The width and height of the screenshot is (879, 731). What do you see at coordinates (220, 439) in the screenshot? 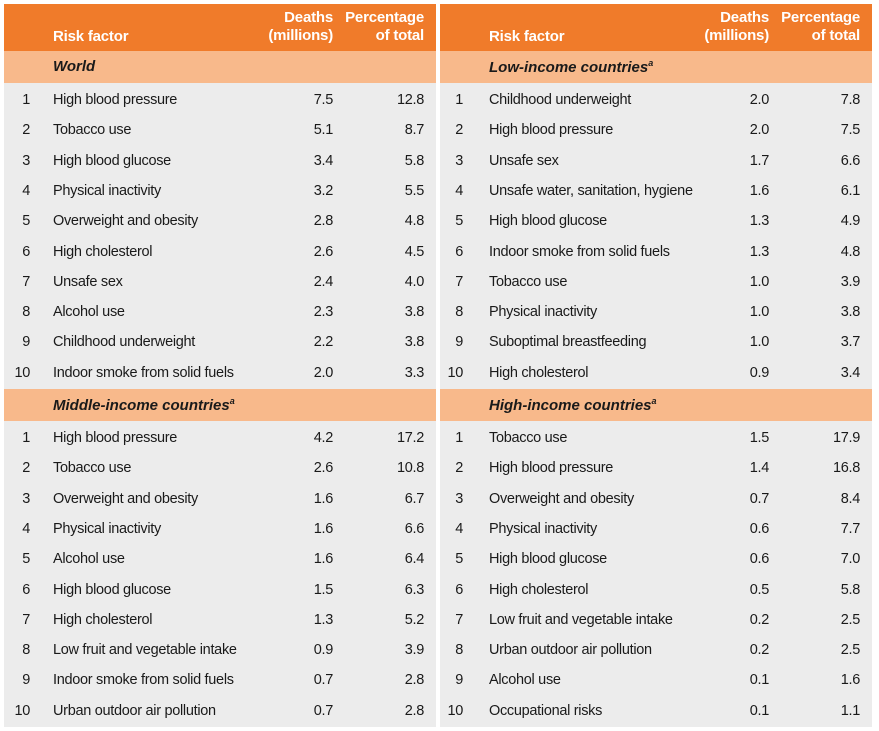
I see `table-row: 1 High blood pressure 4.2 17.2` at bounding box center [220, 439].